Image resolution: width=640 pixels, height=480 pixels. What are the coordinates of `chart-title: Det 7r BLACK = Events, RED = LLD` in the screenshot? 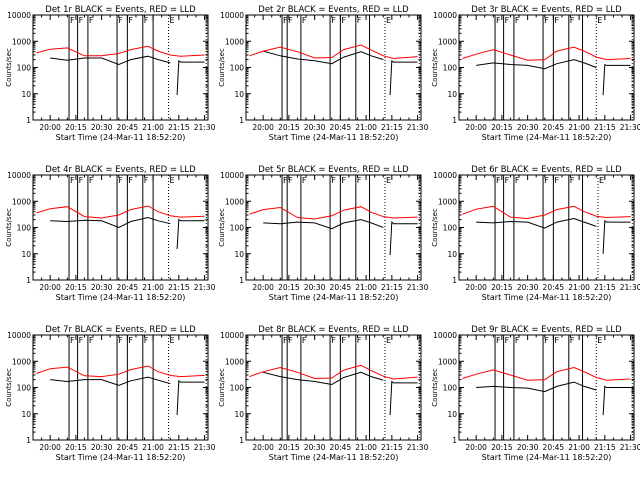 It's located at (120, 330).